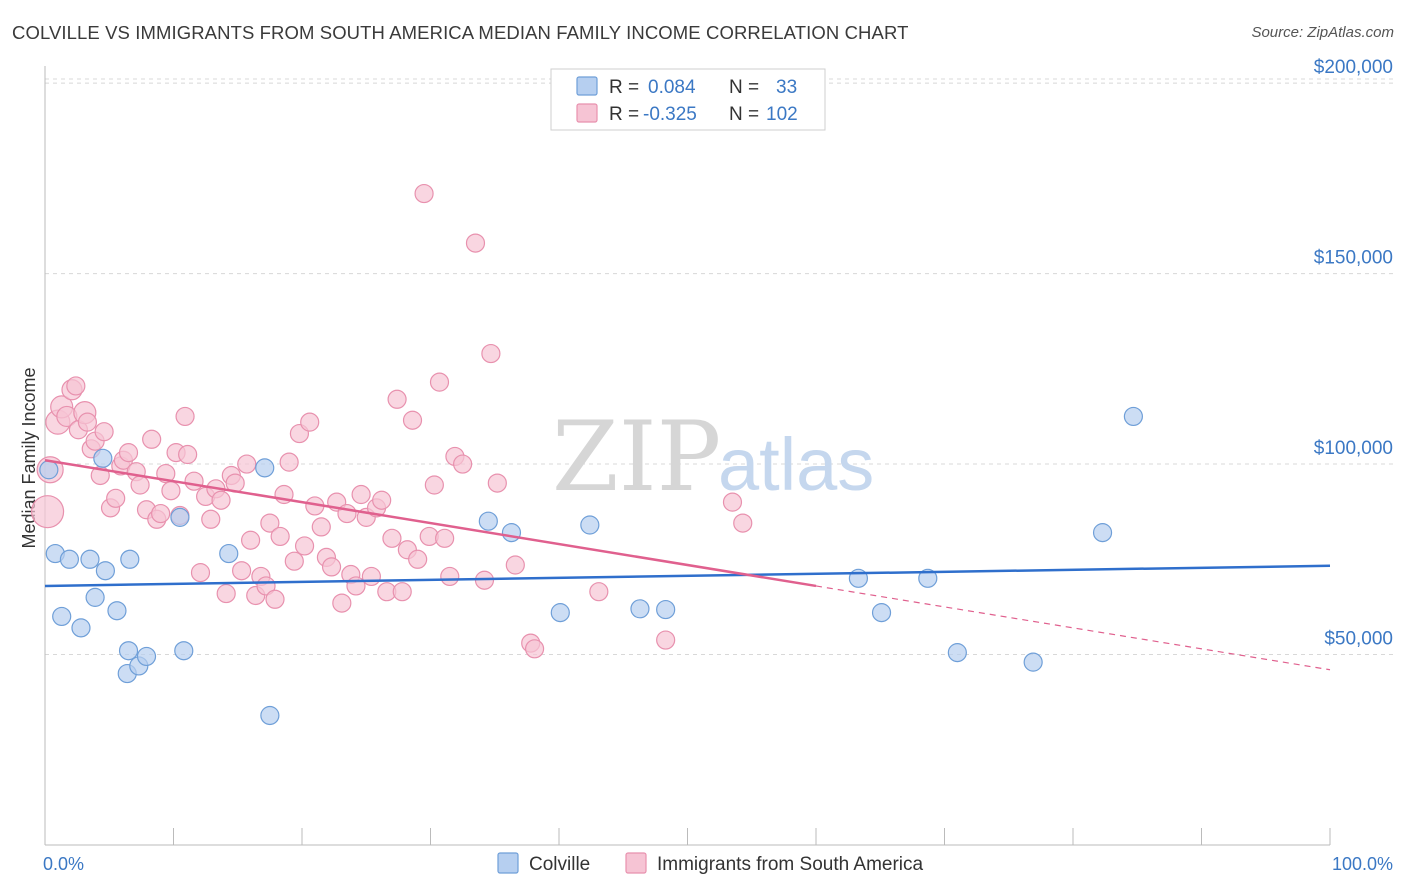 This screenshot has width=1406, height=892. I want to click on watermark-atlas: atlas, so click(796, 464).